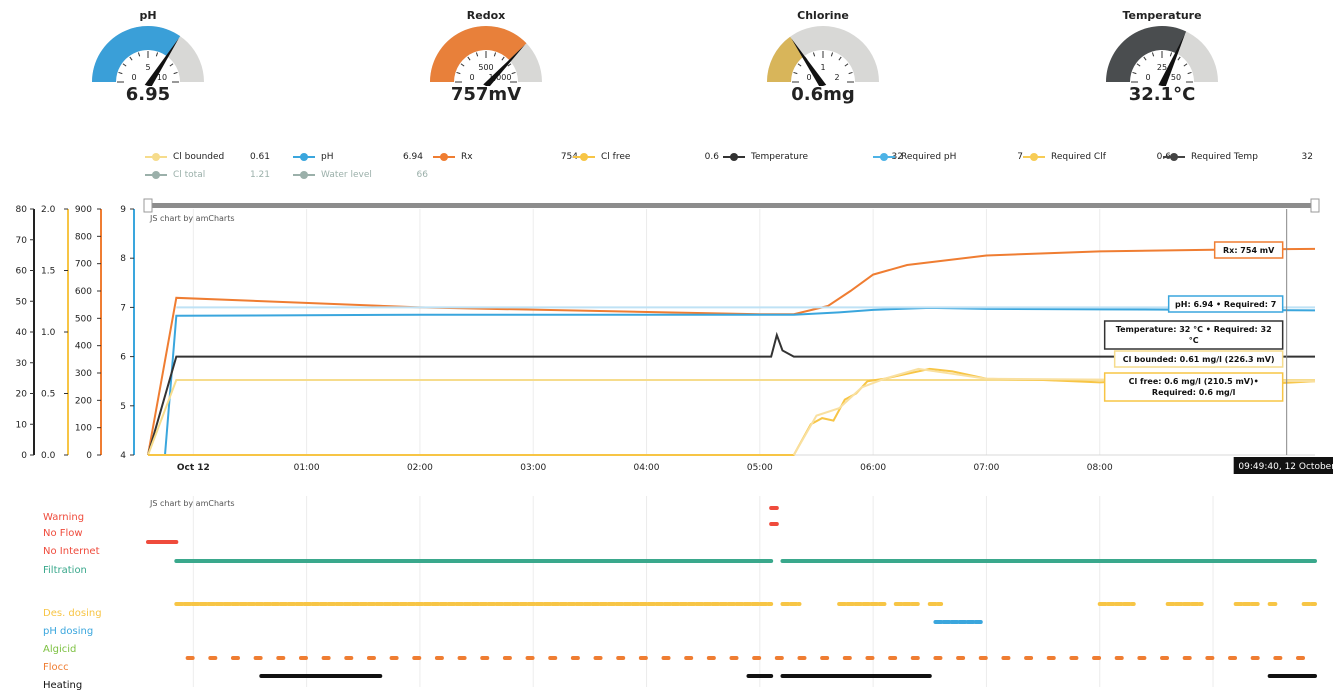 The image size is (1333, 691). I want to click on cursor-label-box, so click(1283, 465).